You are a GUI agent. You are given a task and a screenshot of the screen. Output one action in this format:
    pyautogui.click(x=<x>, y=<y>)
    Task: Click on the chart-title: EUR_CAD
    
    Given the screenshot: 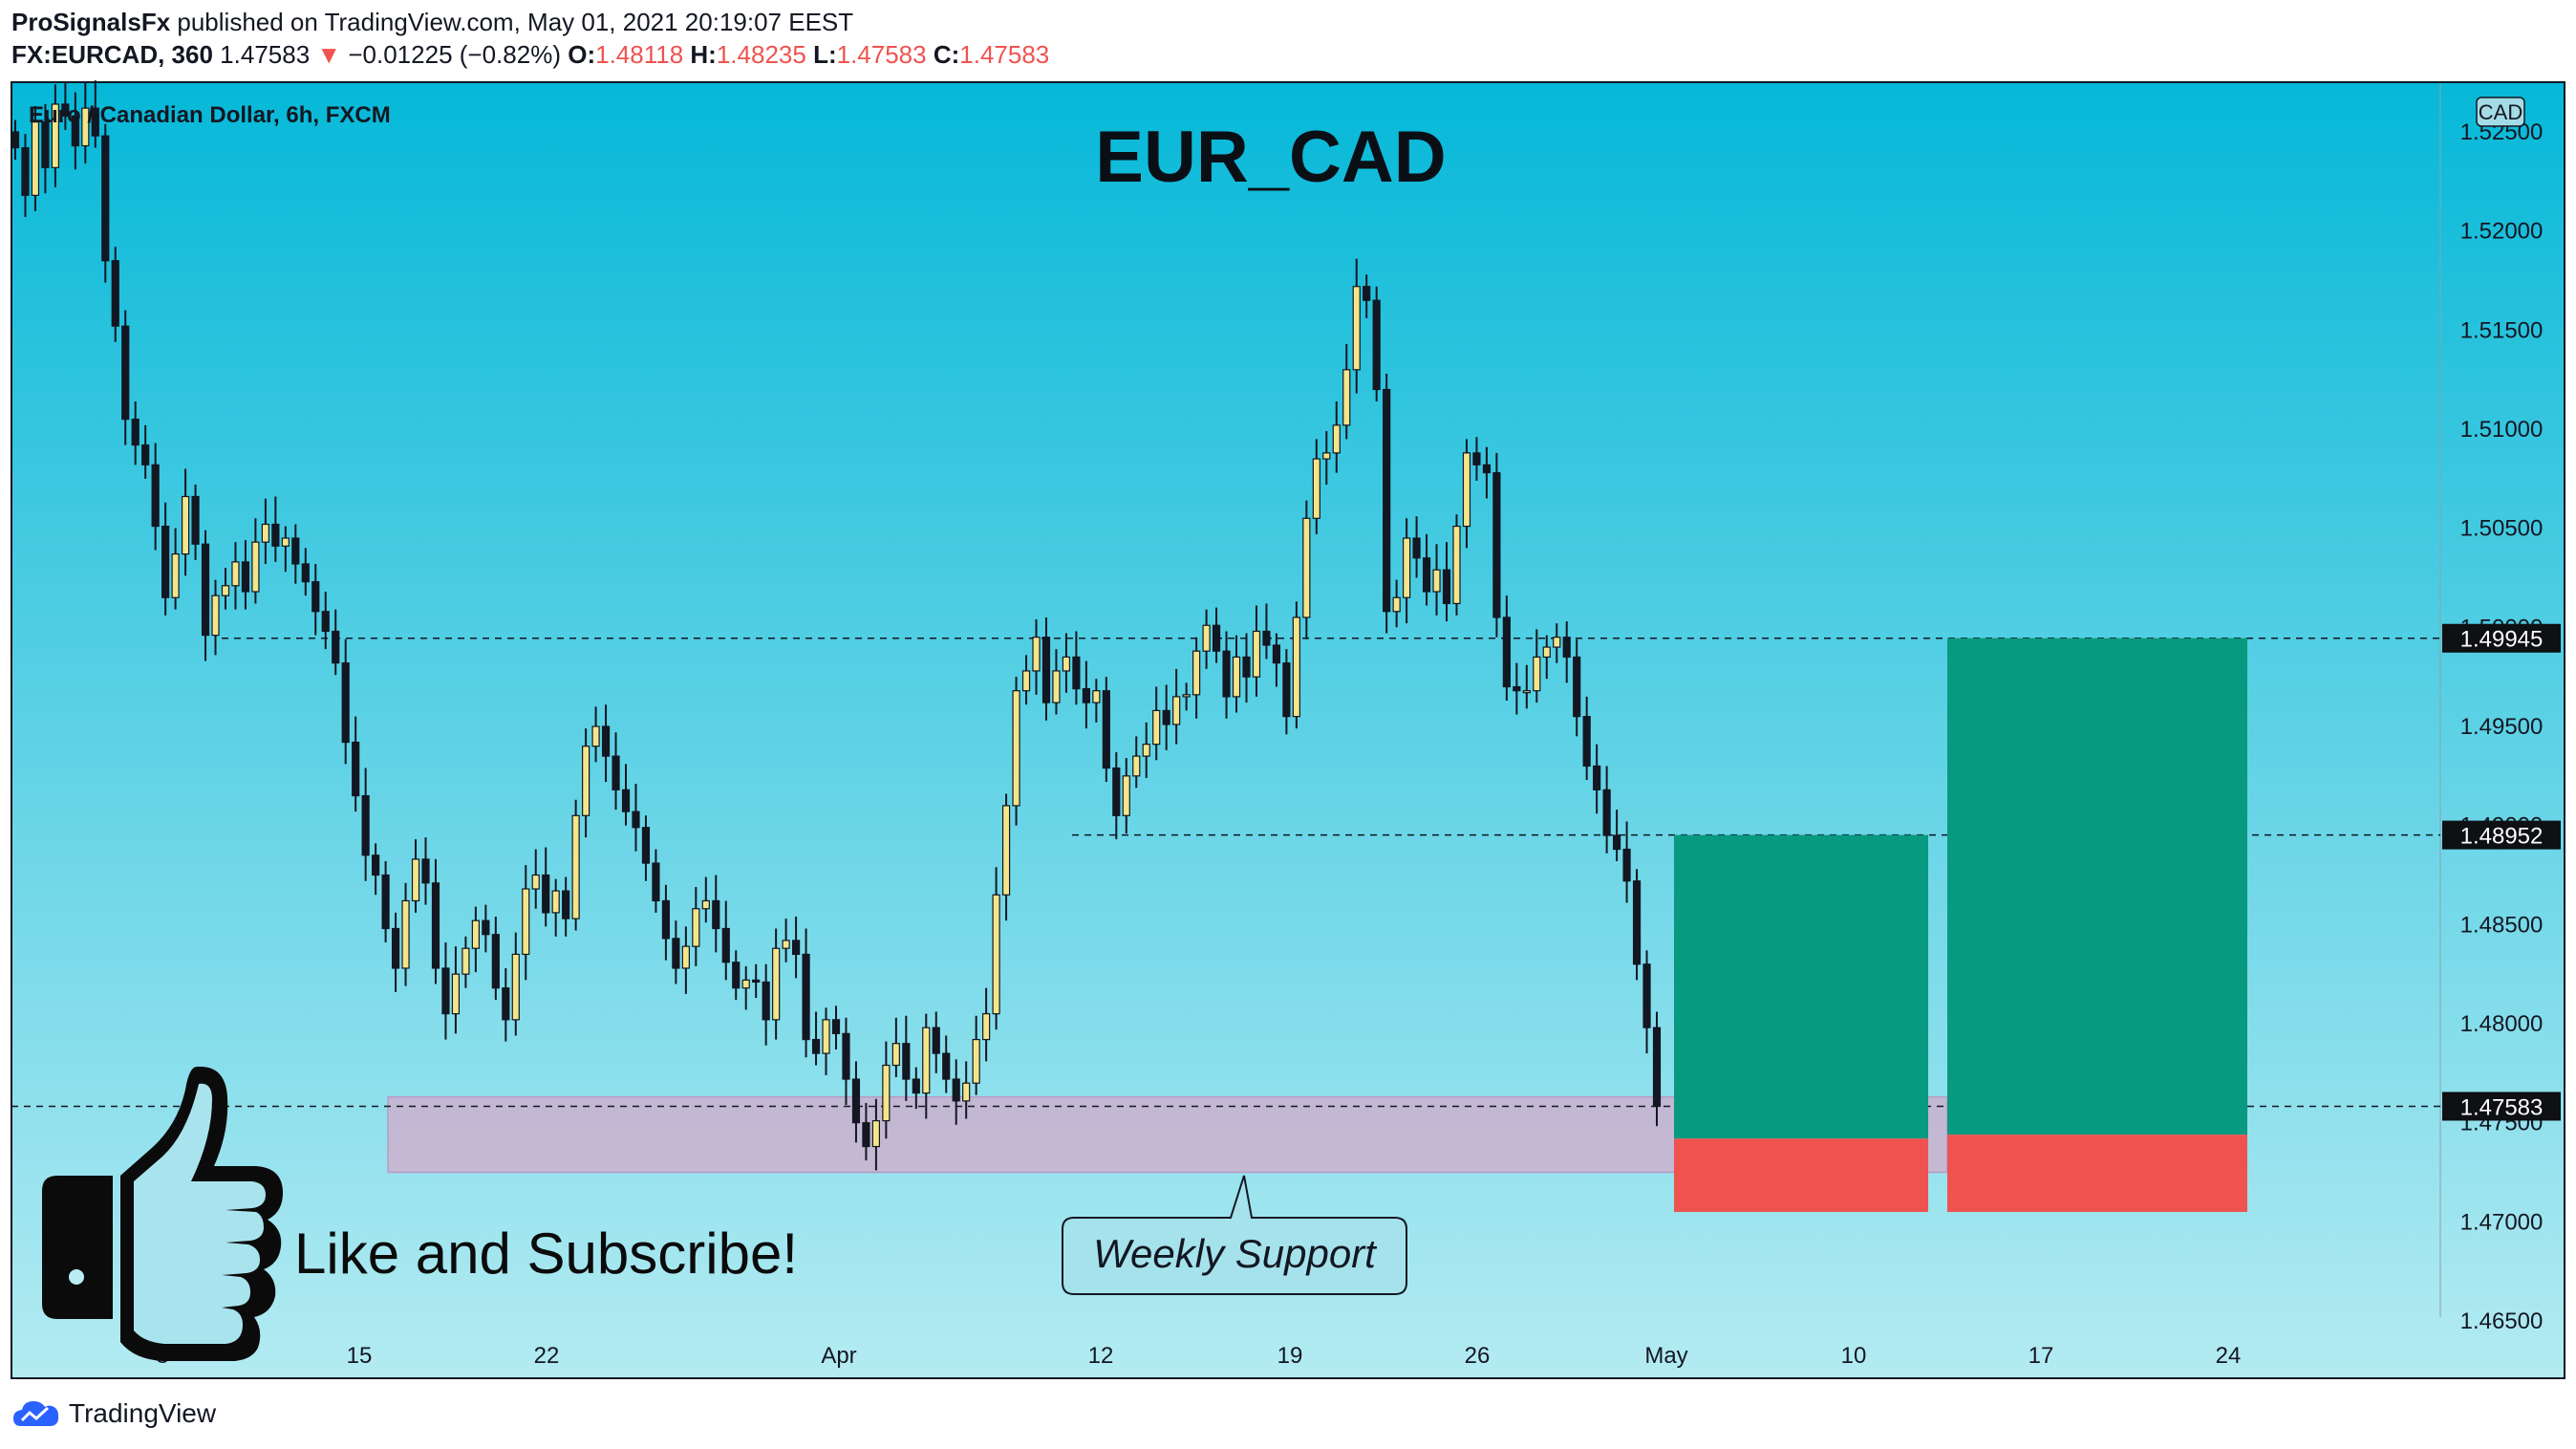 What is the action you would take?
    pyautogui.click(x=1270, y=157)
    